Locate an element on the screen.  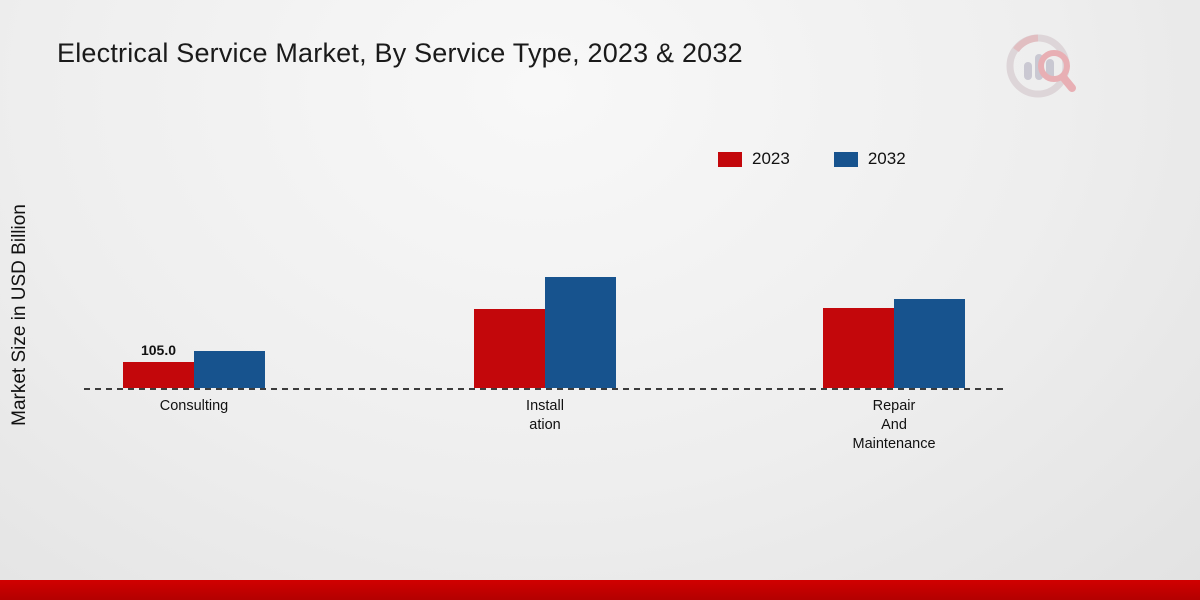
category-label-installation: Install ation is located at coordinates (545, 415).